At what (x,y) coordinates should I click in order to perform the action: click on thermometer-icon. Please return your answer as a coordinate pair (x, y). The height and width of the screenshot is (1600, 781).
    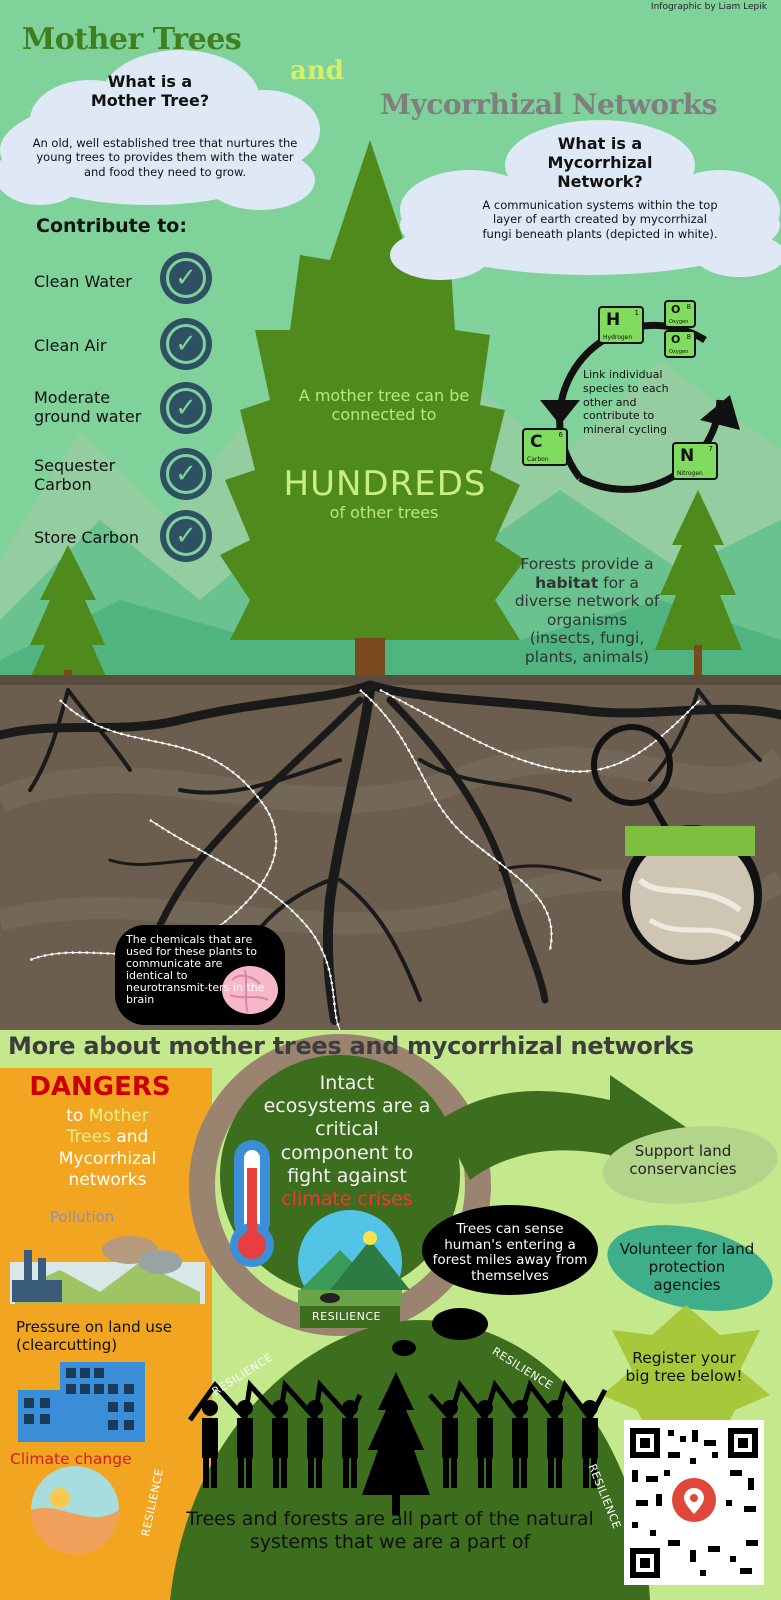
    Looking at the image, I should click on (252, 1203).